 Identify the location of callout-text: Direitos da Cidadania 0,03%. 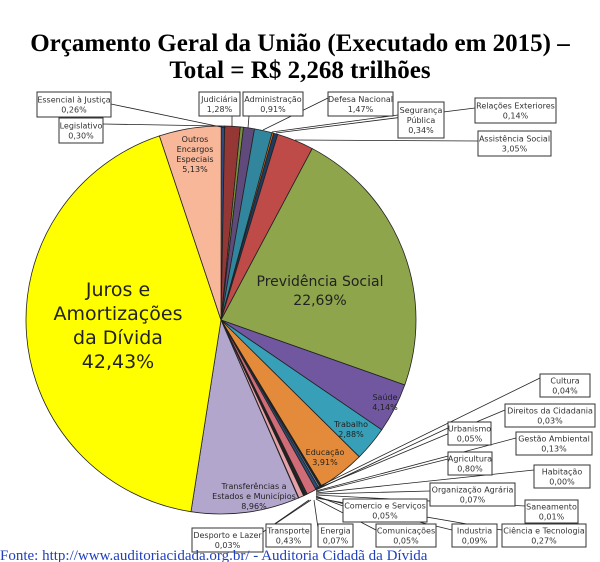
(550, 416).